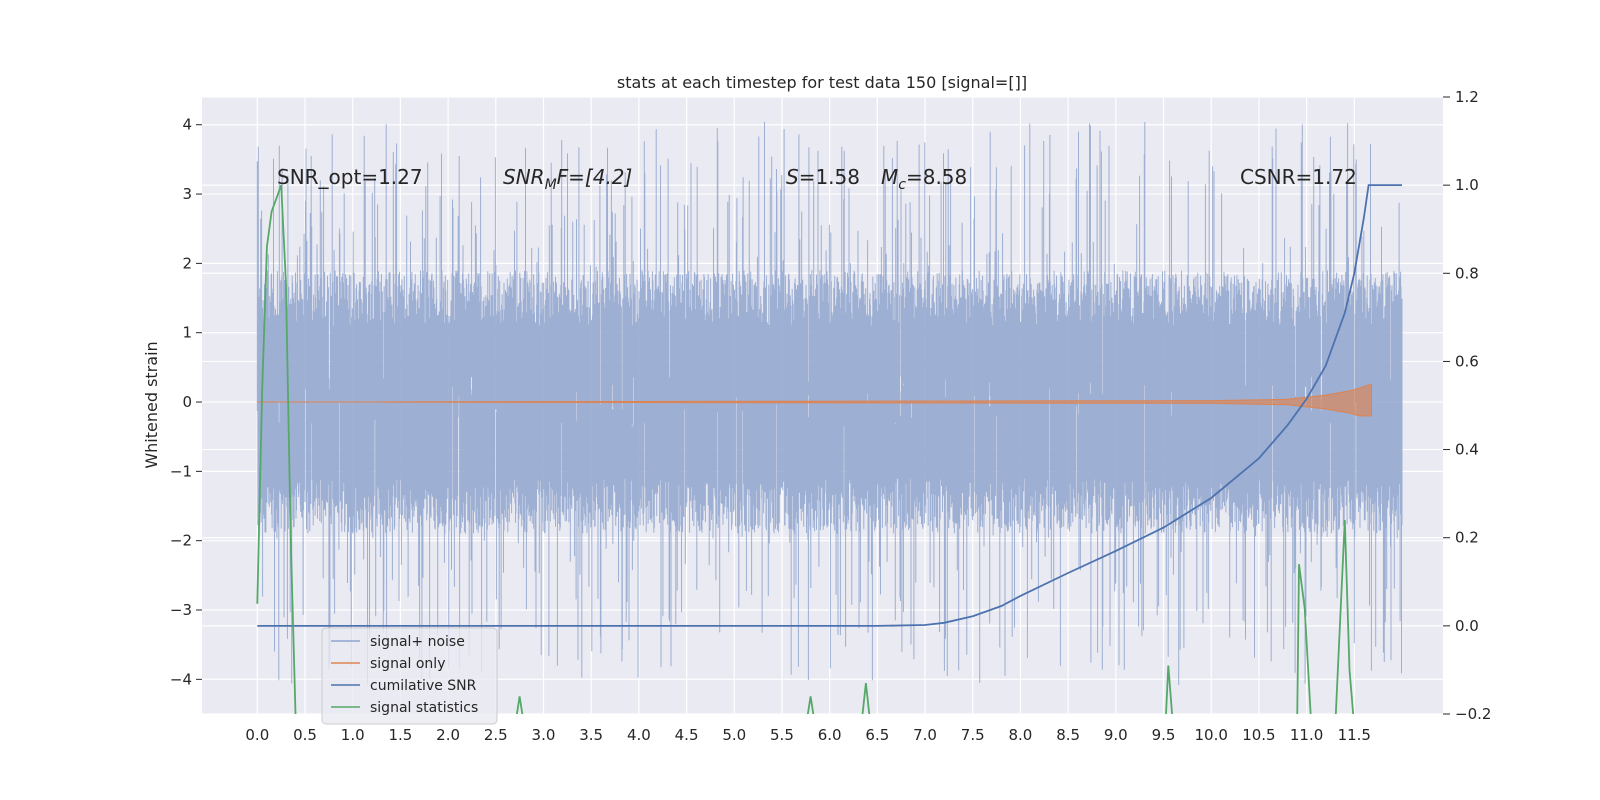  I want to click on y-tick-label: 3, so click(187, 194).